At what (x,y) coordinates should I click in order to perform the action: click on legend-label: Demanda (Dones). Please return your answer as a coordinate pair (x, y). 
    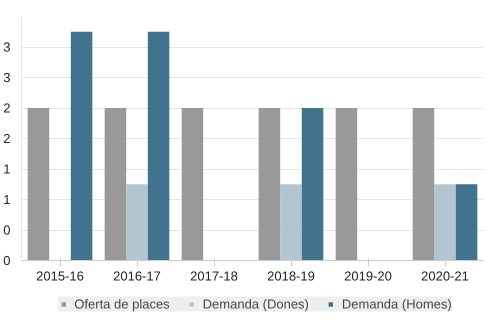
    Looking at the image, I should click on (255, 304).